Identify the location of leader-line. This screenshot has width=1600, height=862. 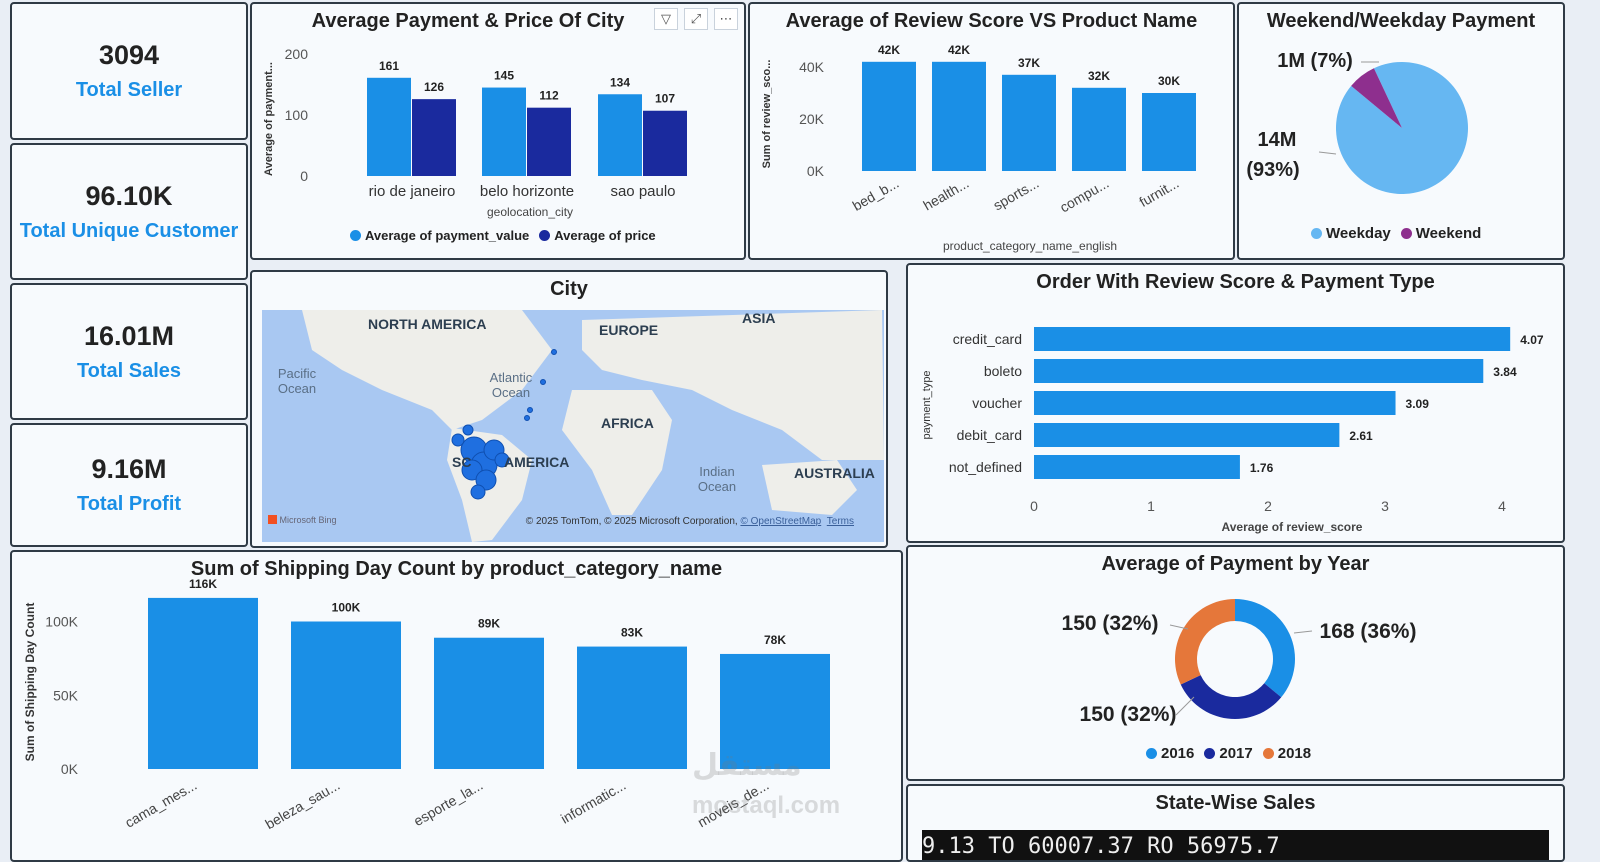
(1179, 627).